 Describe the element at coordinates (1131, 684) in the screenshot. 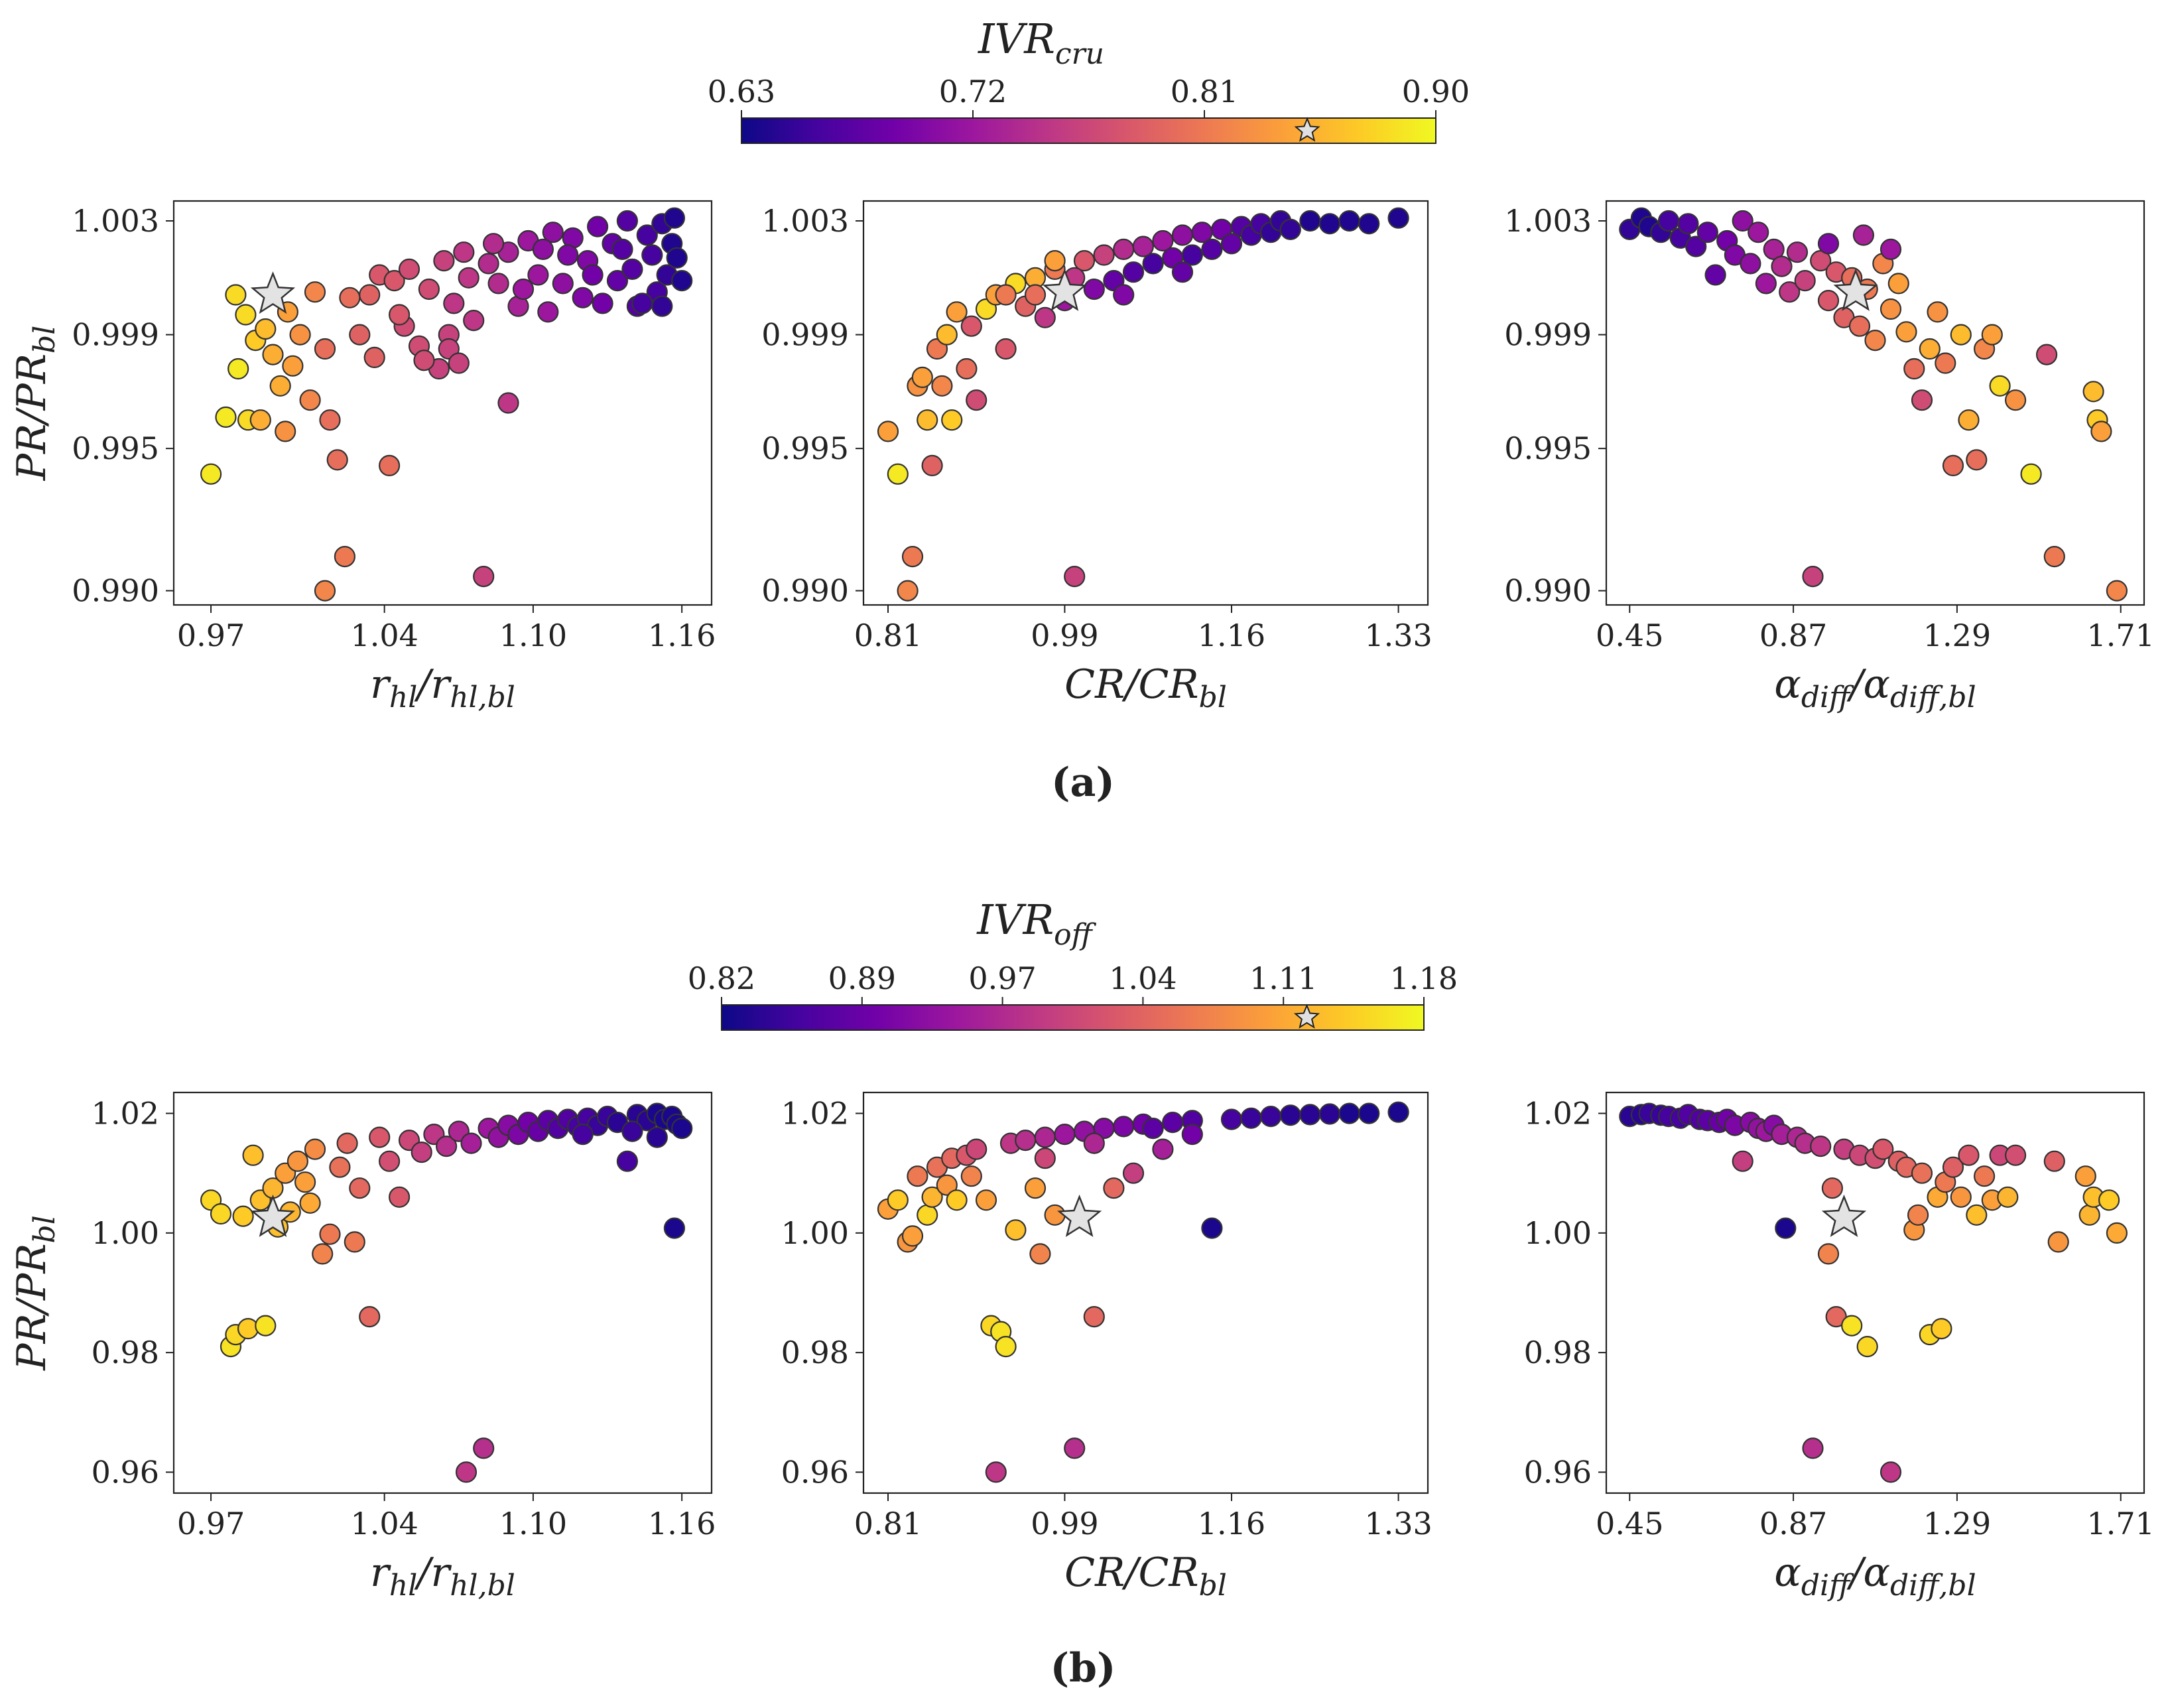

I see `x-axis-label-part: CR/CR` at that location.